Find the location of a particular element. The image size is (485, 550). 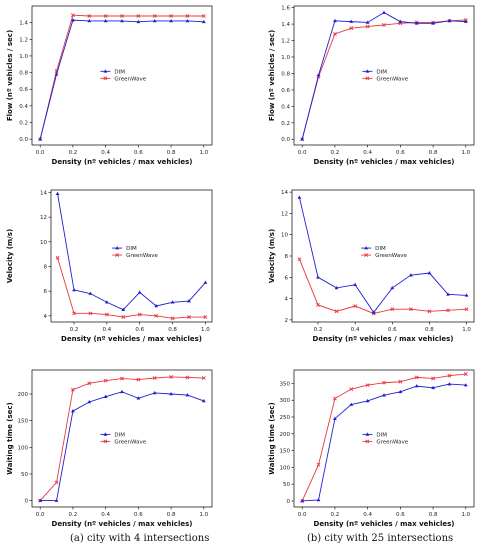

y-tick-label: 10 is located at coordinates (284, 236).